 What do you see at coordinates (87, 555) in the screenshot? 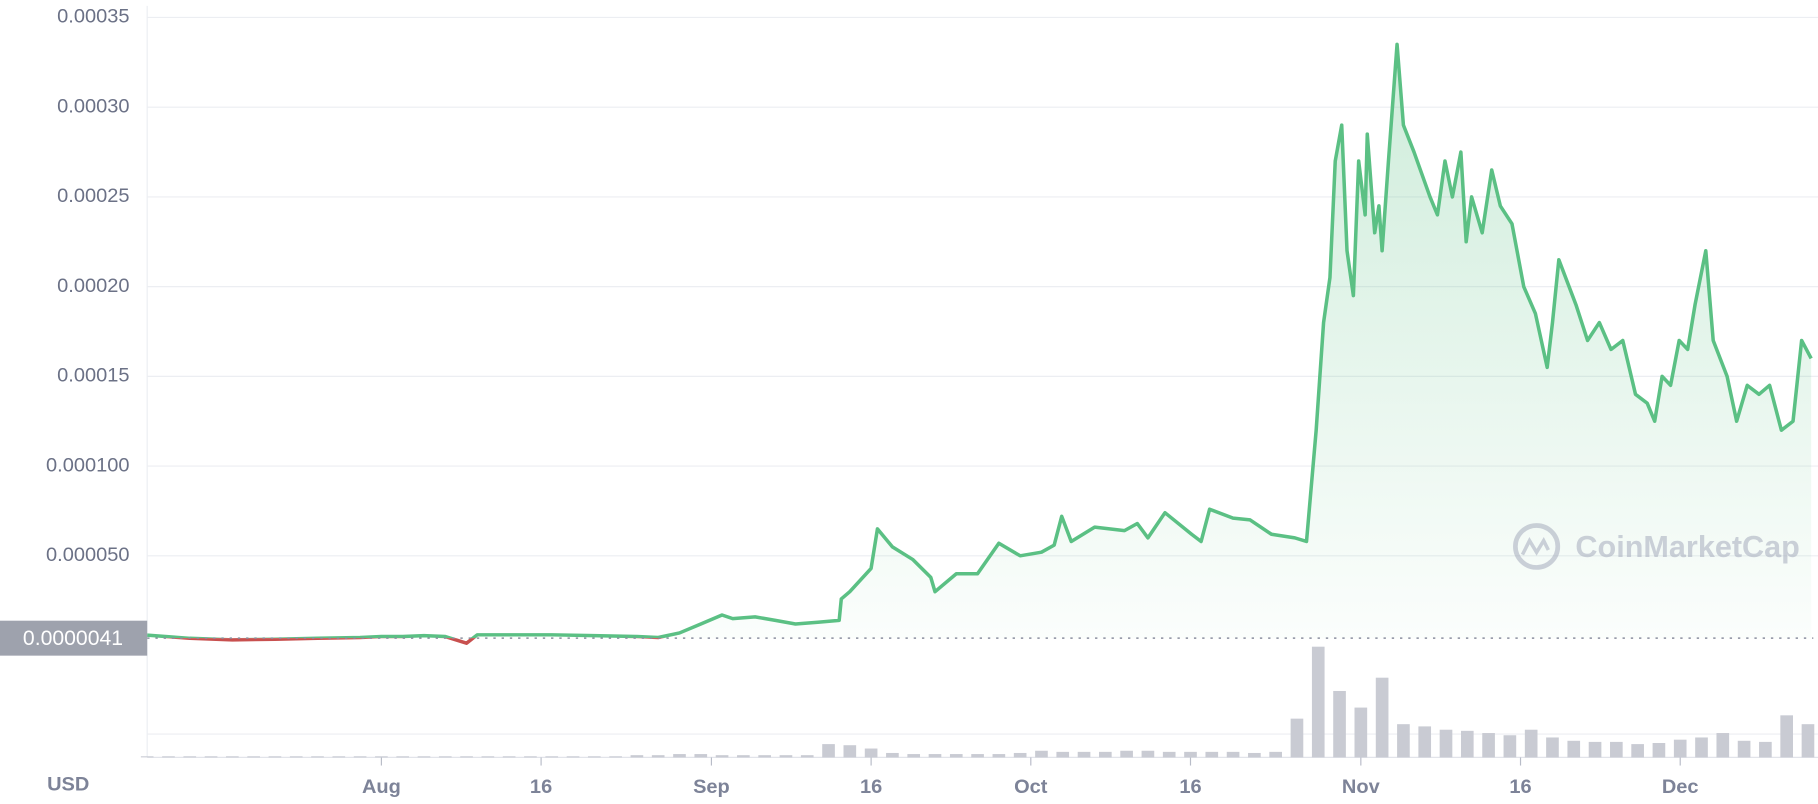
I see `y-tick-label: 0.000050` at bounding box center [87, 555].